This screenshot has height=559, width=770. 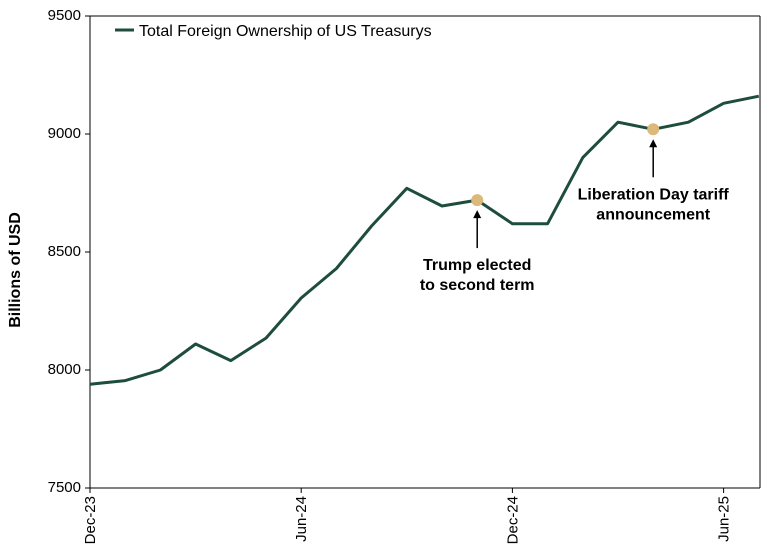 I want to click on annotation-label: announcement, so click(x=653, y=214).